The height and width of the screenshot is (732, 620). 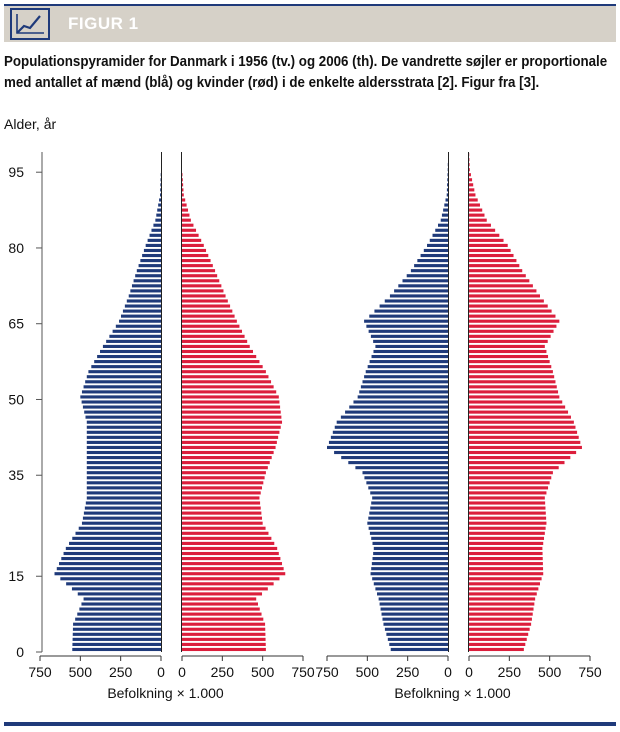 What do you see at coordinates (590, 672) in the screenshot?
I see `x-tick-label: 750` at bounding box center [590, 672].